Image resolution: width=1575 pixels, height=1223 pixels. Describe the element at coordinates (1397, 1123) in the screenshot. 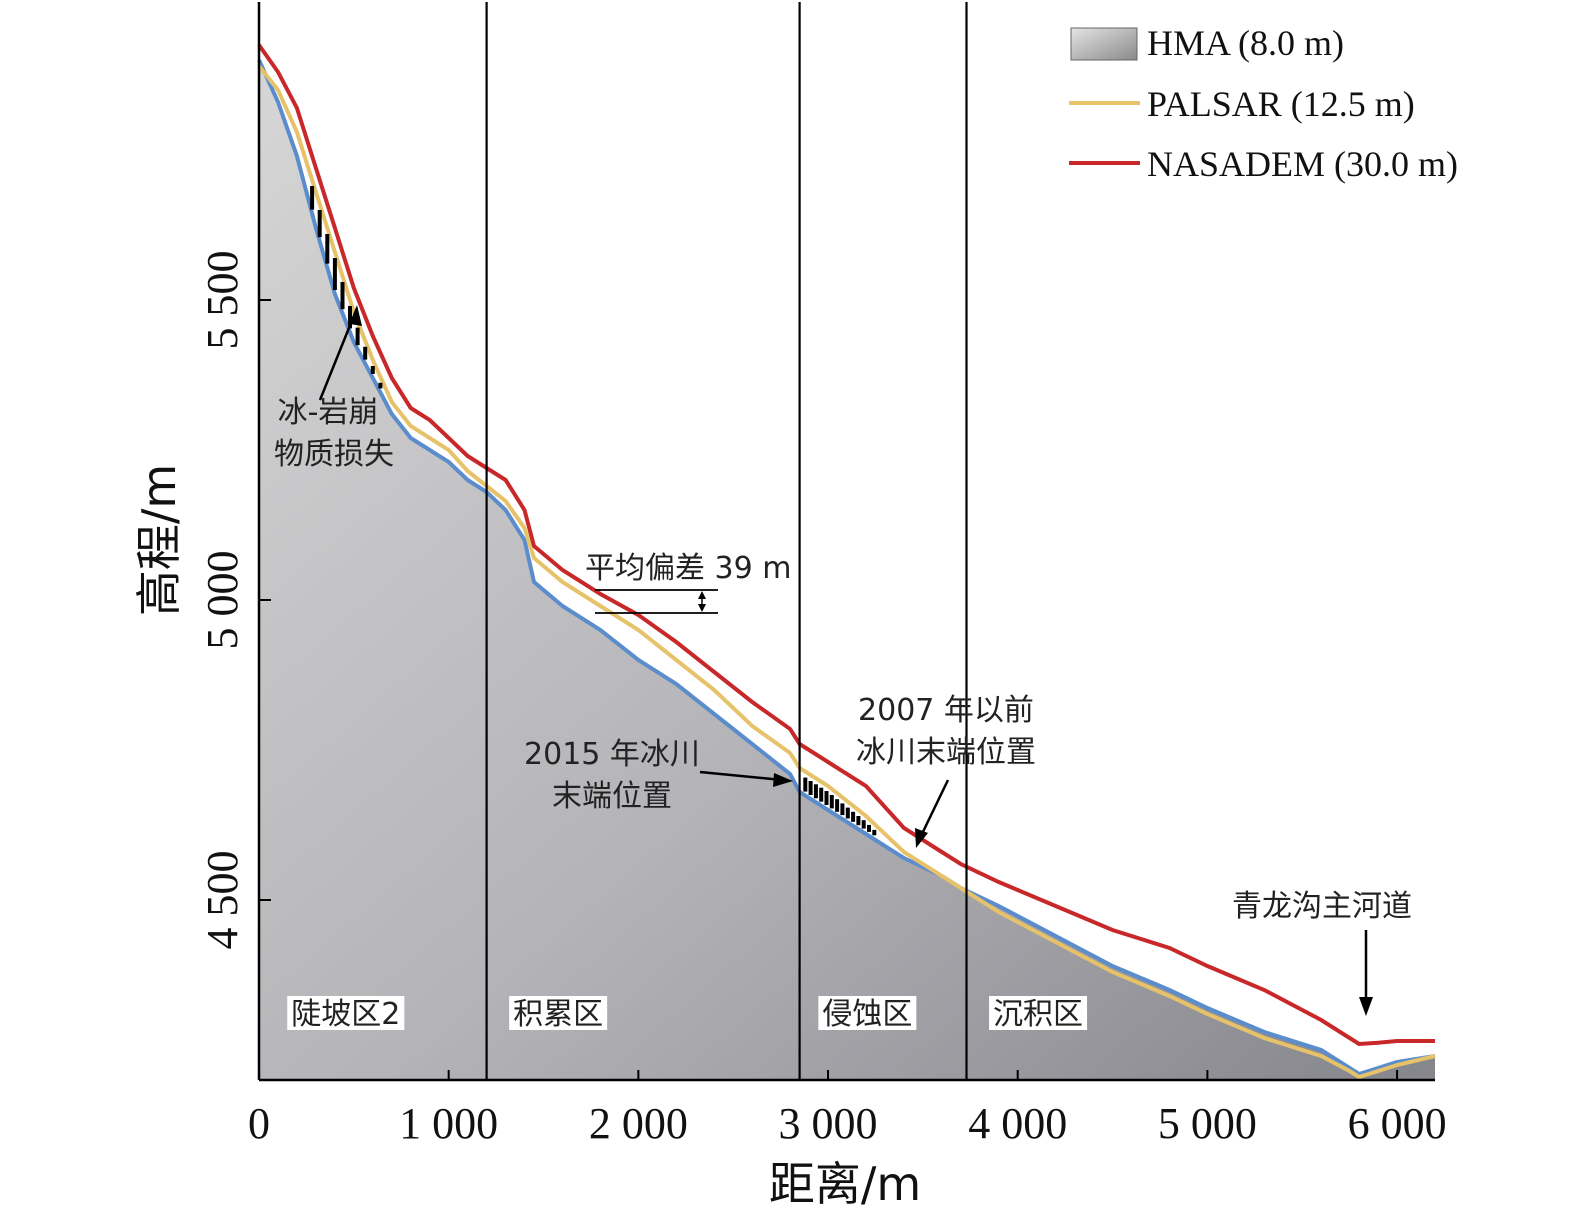

I see `x-tick-label: 6 000` at that location.